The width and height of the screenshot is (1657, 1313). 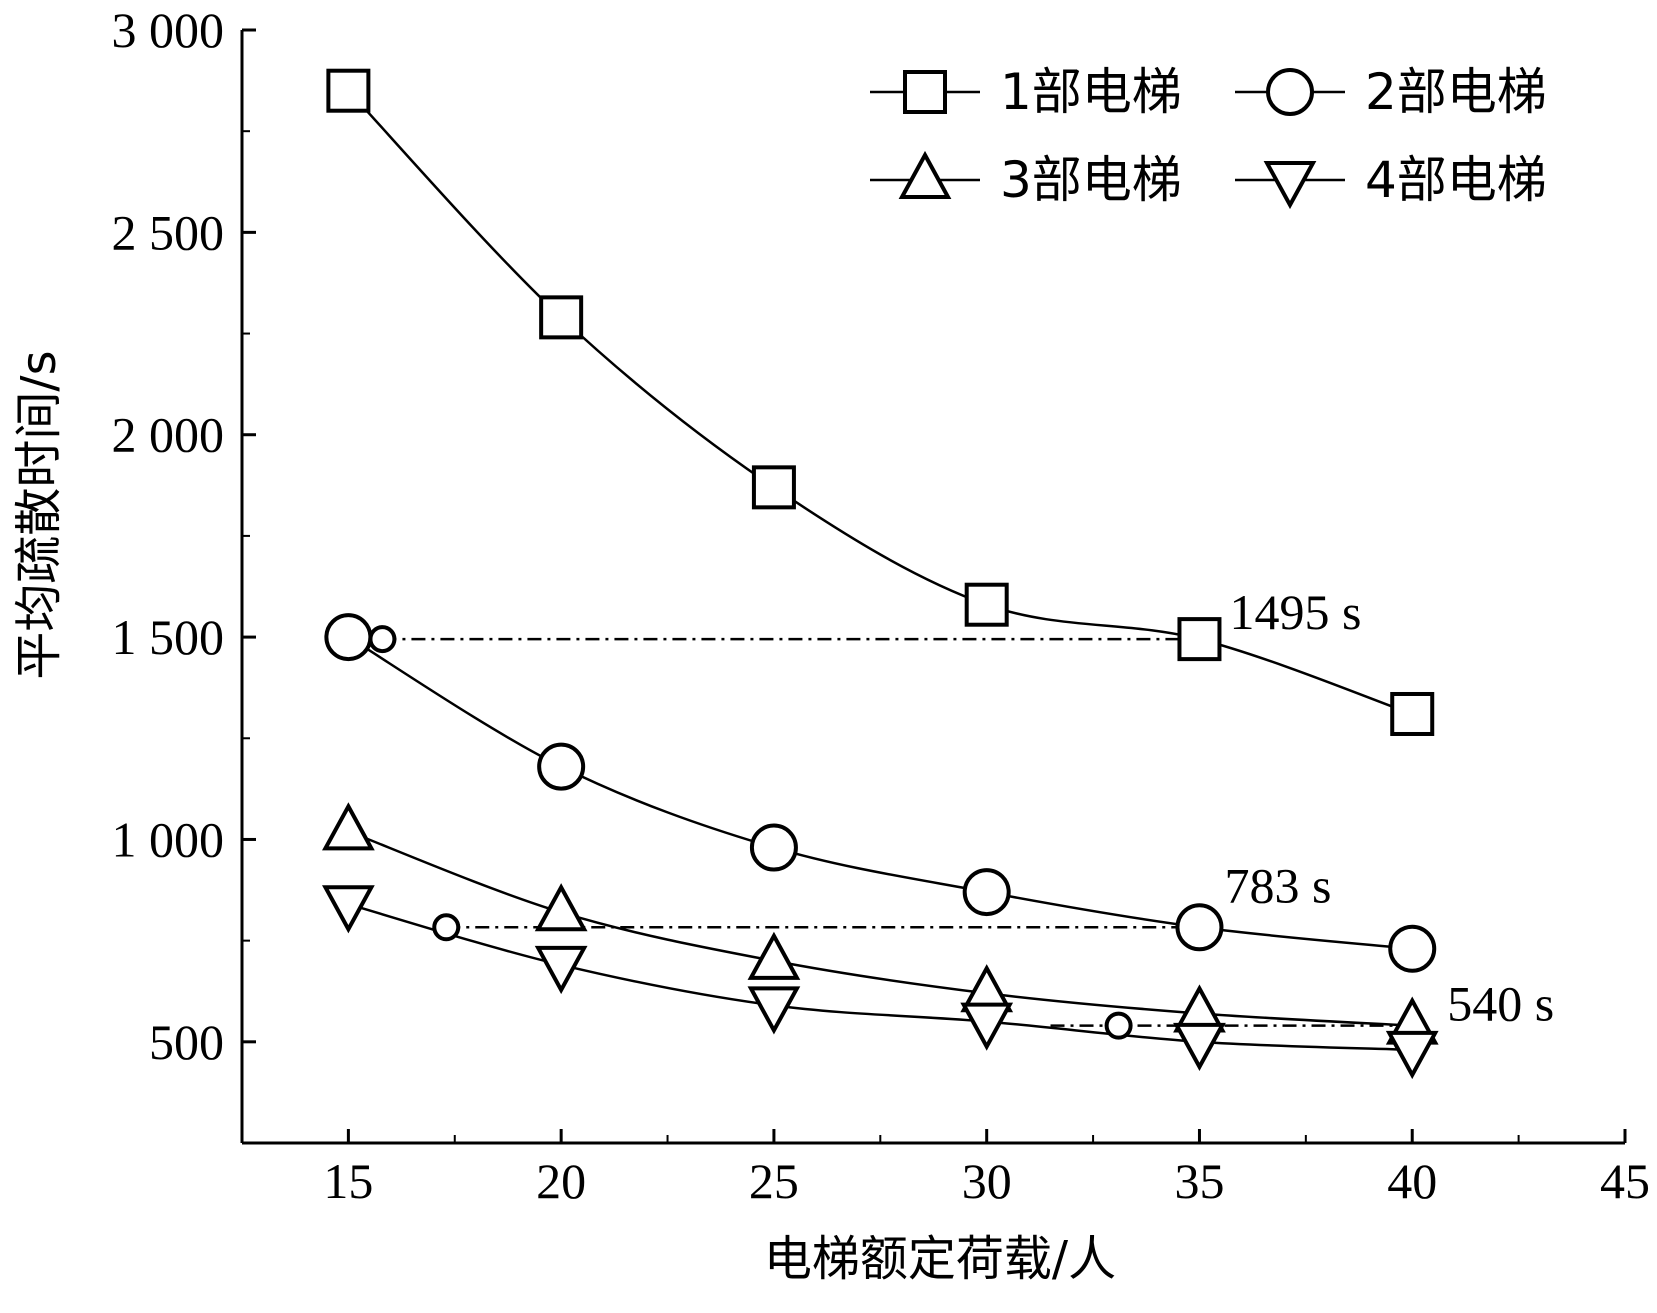 I want to click on y-tick-label: 1 500, so click(x=168, y=637).